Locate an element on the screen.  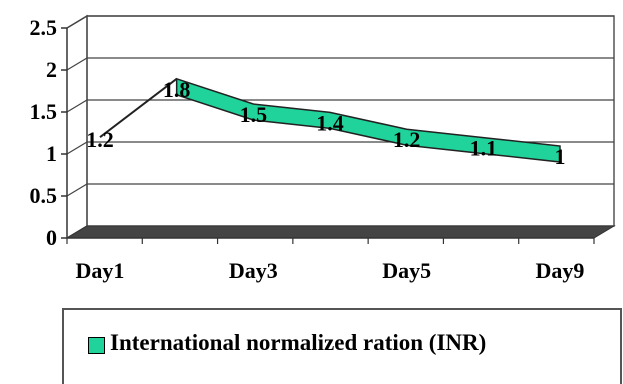
x-tick-label: Day3 is located at coordinates (253, 270).